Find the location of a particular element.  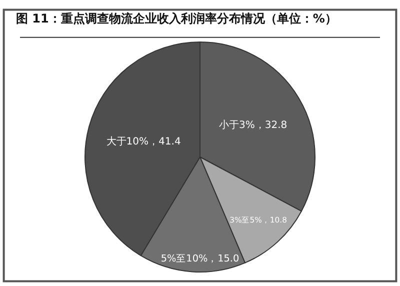

slice-label: 小于3%，32.8 is located at coordinates (253, 125).